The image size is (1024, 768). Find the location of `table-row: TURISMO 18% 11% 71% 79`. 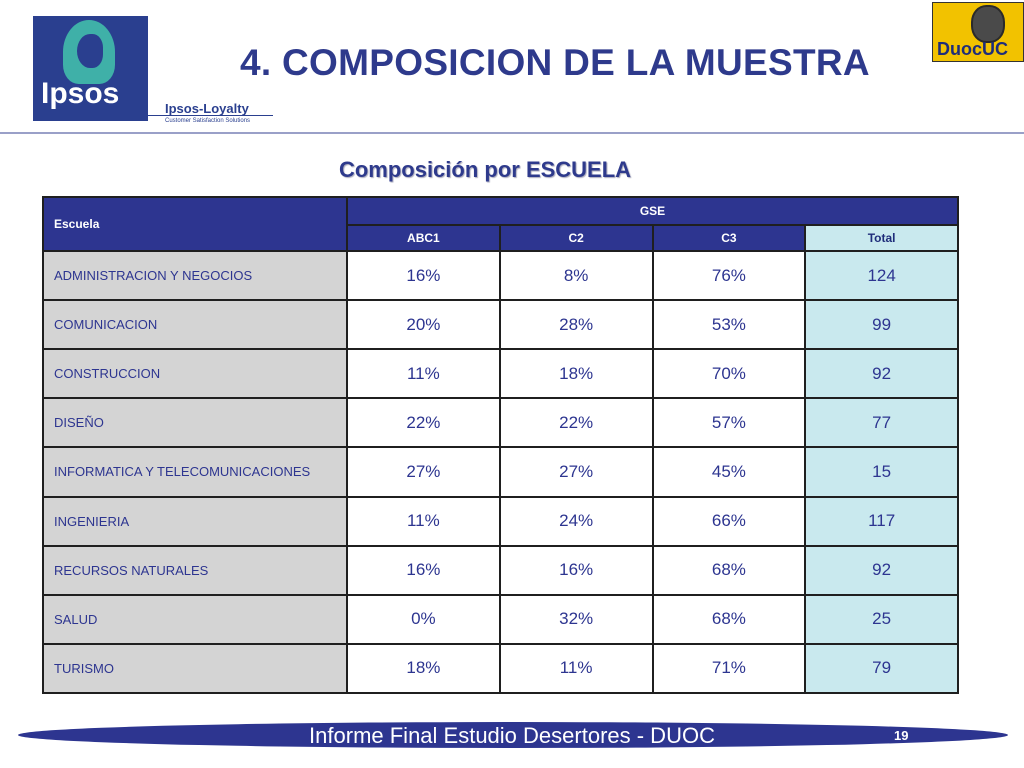

table-row: TURISMO 18% 11% 71% 79 is located at coordinates (500, 668).